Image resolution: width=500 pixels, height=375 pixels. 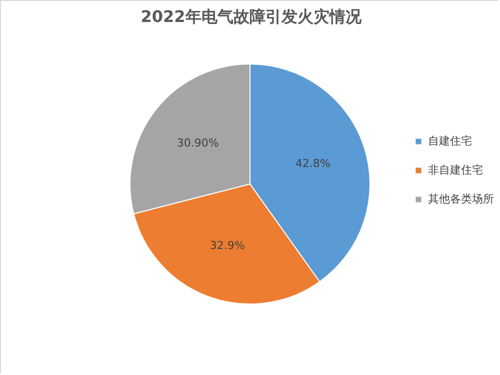 I want to click on legend-label: 自建住宅, so click(x=450, y=141).